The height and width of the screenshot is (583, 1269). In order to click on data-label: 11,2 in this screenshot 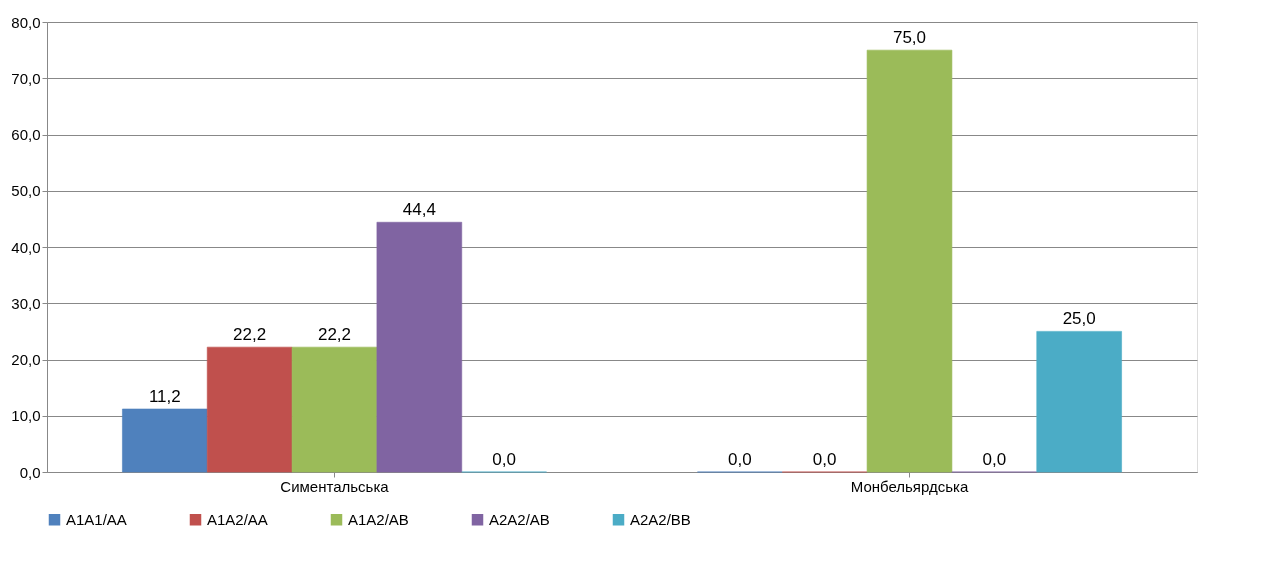, I will do `click(164, 396)`.